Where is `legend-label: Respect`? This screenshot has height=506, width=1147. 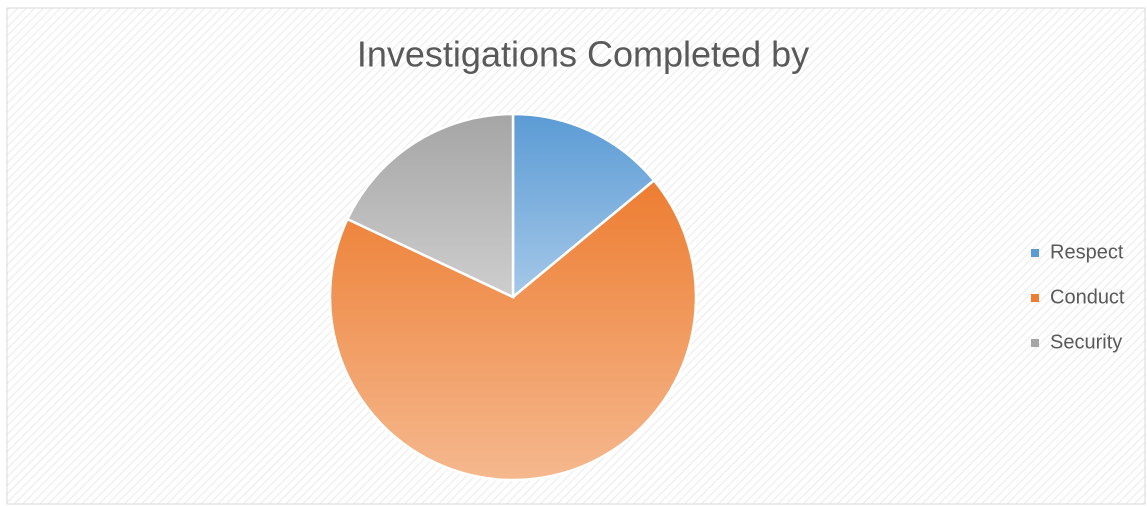 legend-label: Respect is located at coordinates (1087, 252).